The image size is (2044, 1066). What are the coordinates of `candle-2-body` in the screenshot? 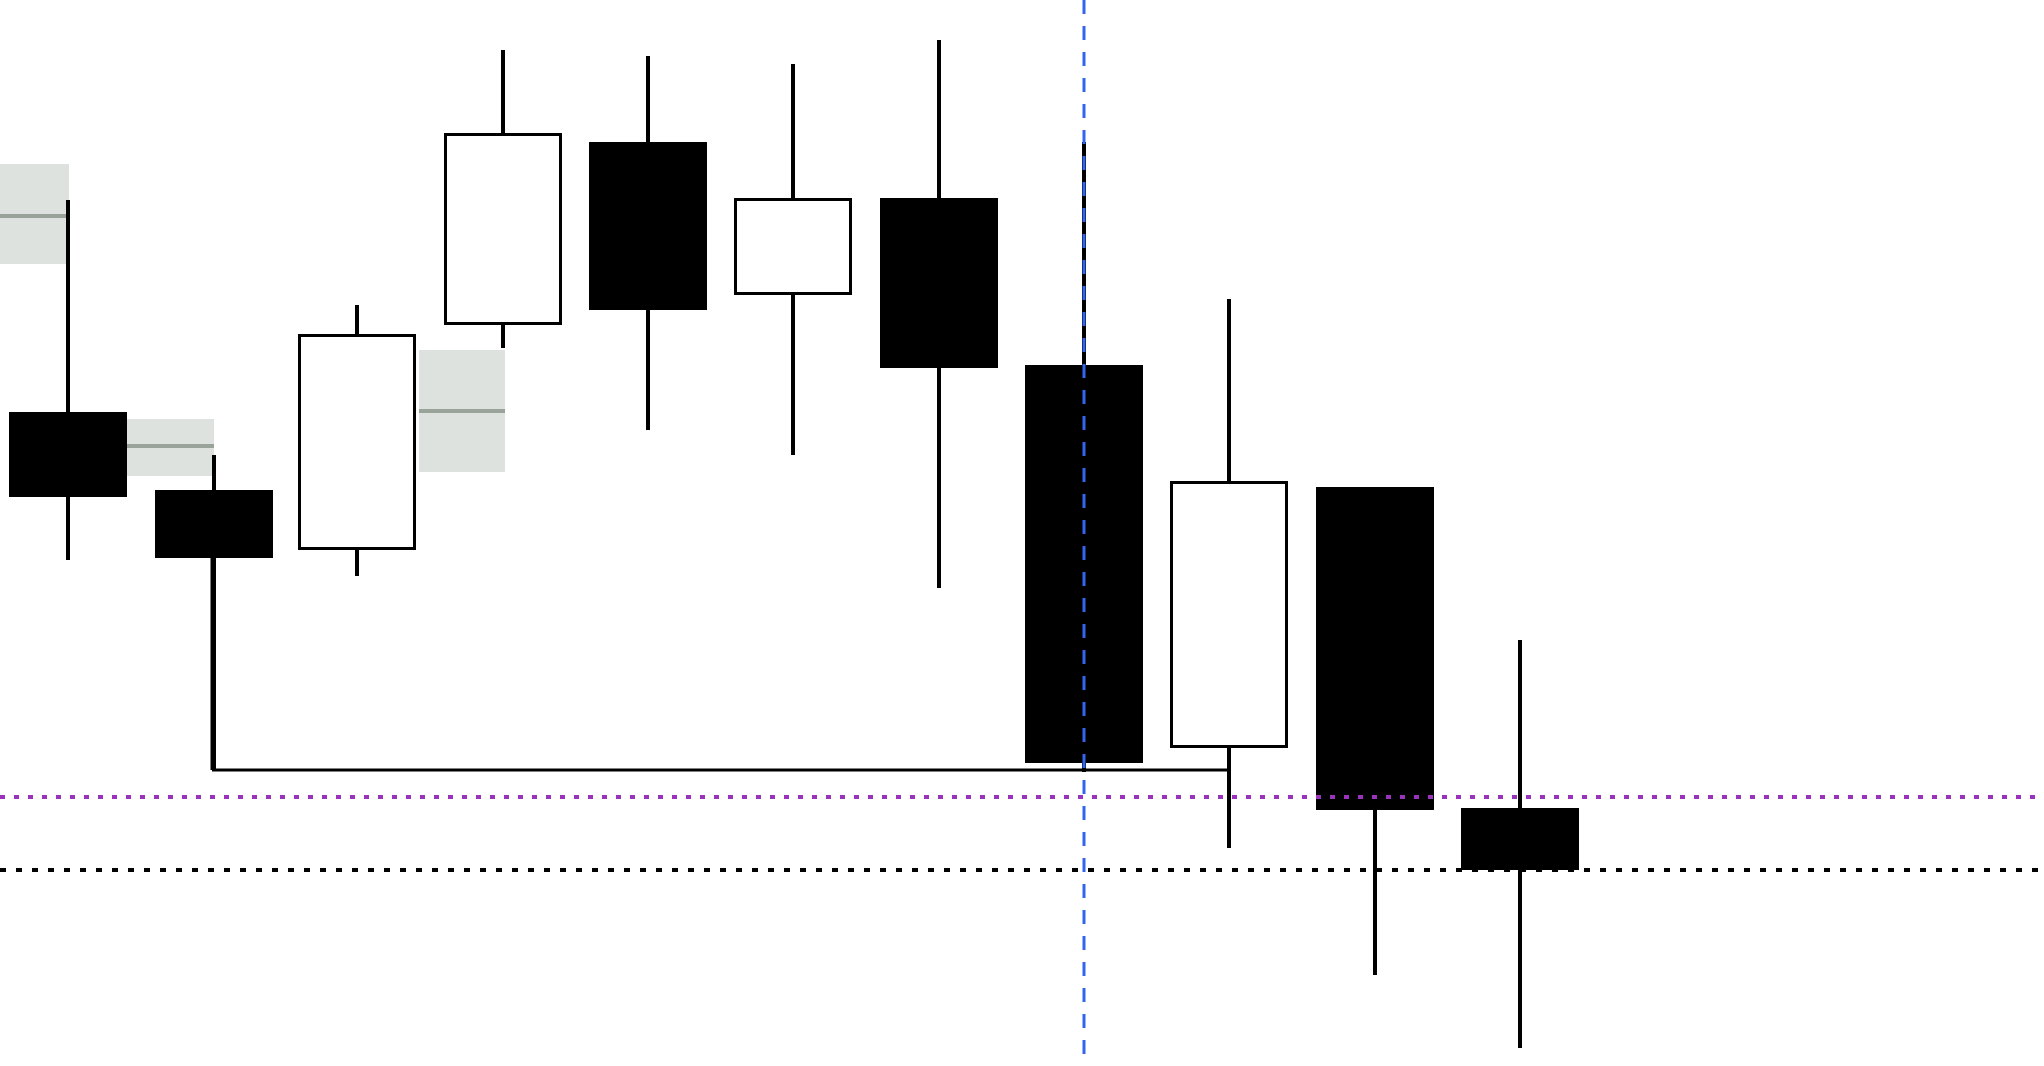 It's located at (357, 442).